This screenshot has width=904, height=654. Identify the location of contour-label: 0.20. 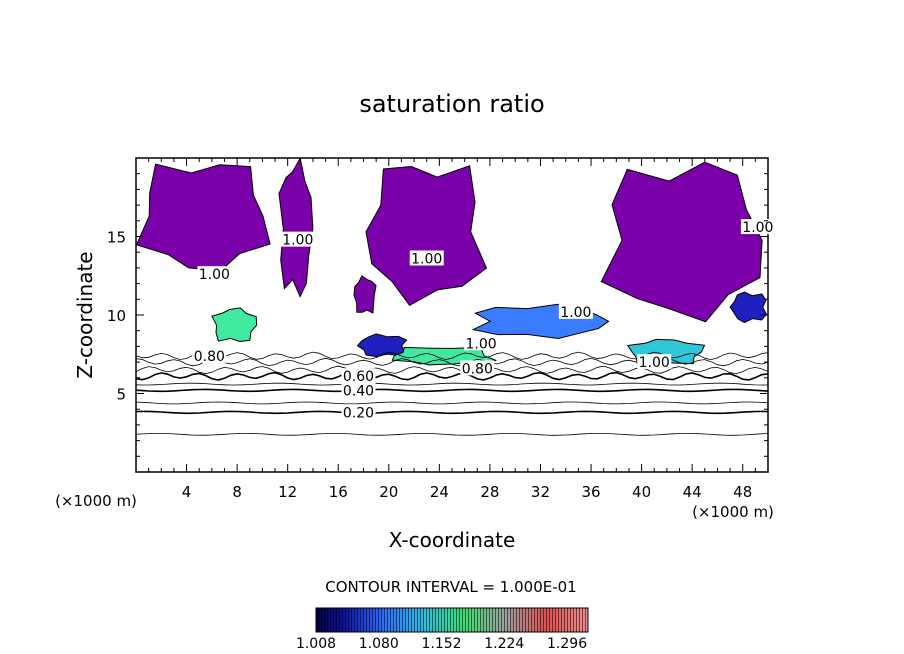
(358, 413).